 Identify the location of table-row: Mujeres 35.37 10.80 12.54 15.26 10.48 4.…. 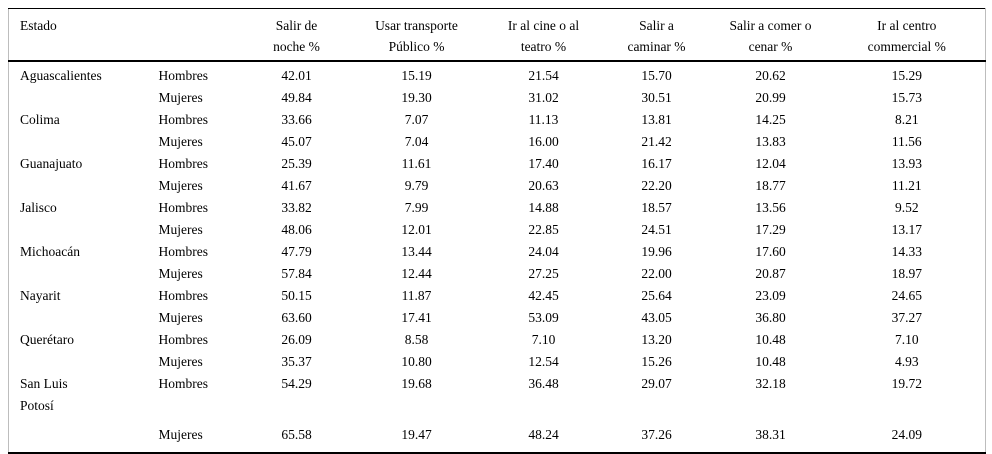
(497, 362).